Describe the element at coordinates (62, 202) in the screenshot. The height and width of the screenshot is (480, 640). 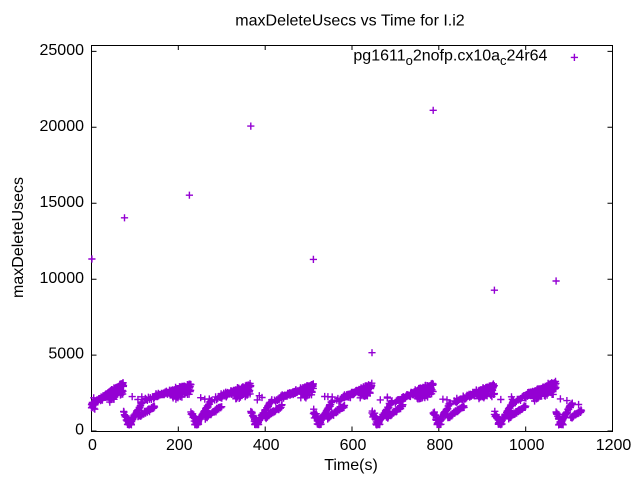
I see `svg-text: 15000` at that location.